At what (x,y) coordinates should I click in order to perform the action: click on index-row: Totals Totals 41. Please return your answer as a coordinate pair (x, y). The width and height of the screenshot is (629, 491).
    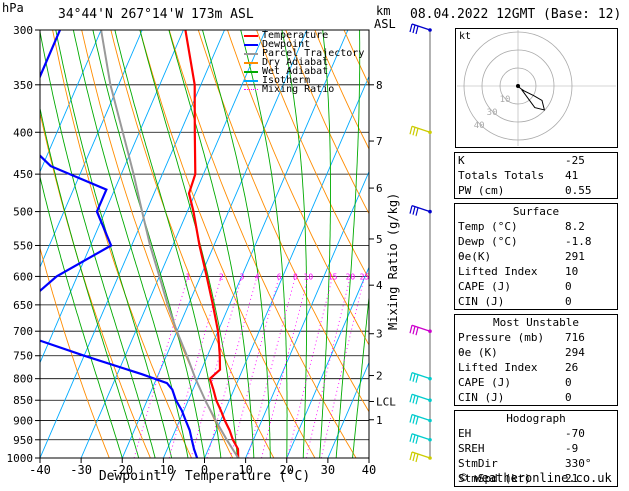
    Looking at the image, I should click on (536, 175).